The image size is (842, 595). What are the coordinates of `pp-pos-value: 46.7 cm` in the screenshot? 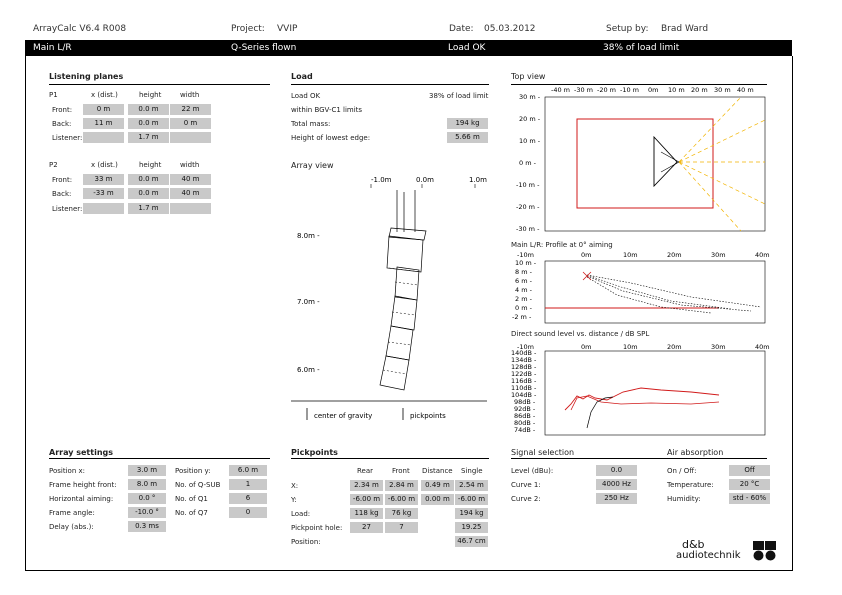 It's located at (471, 541).